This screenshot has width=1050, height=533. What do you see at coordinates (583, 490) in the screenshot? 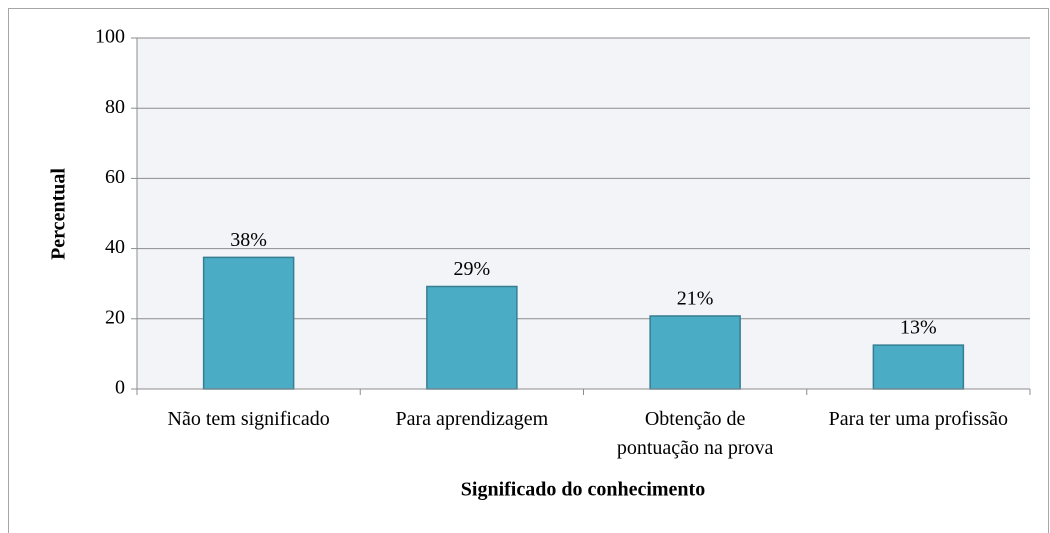
I see `x-axis-label: Significado do conhecimento` at bounding box center [583, 490].